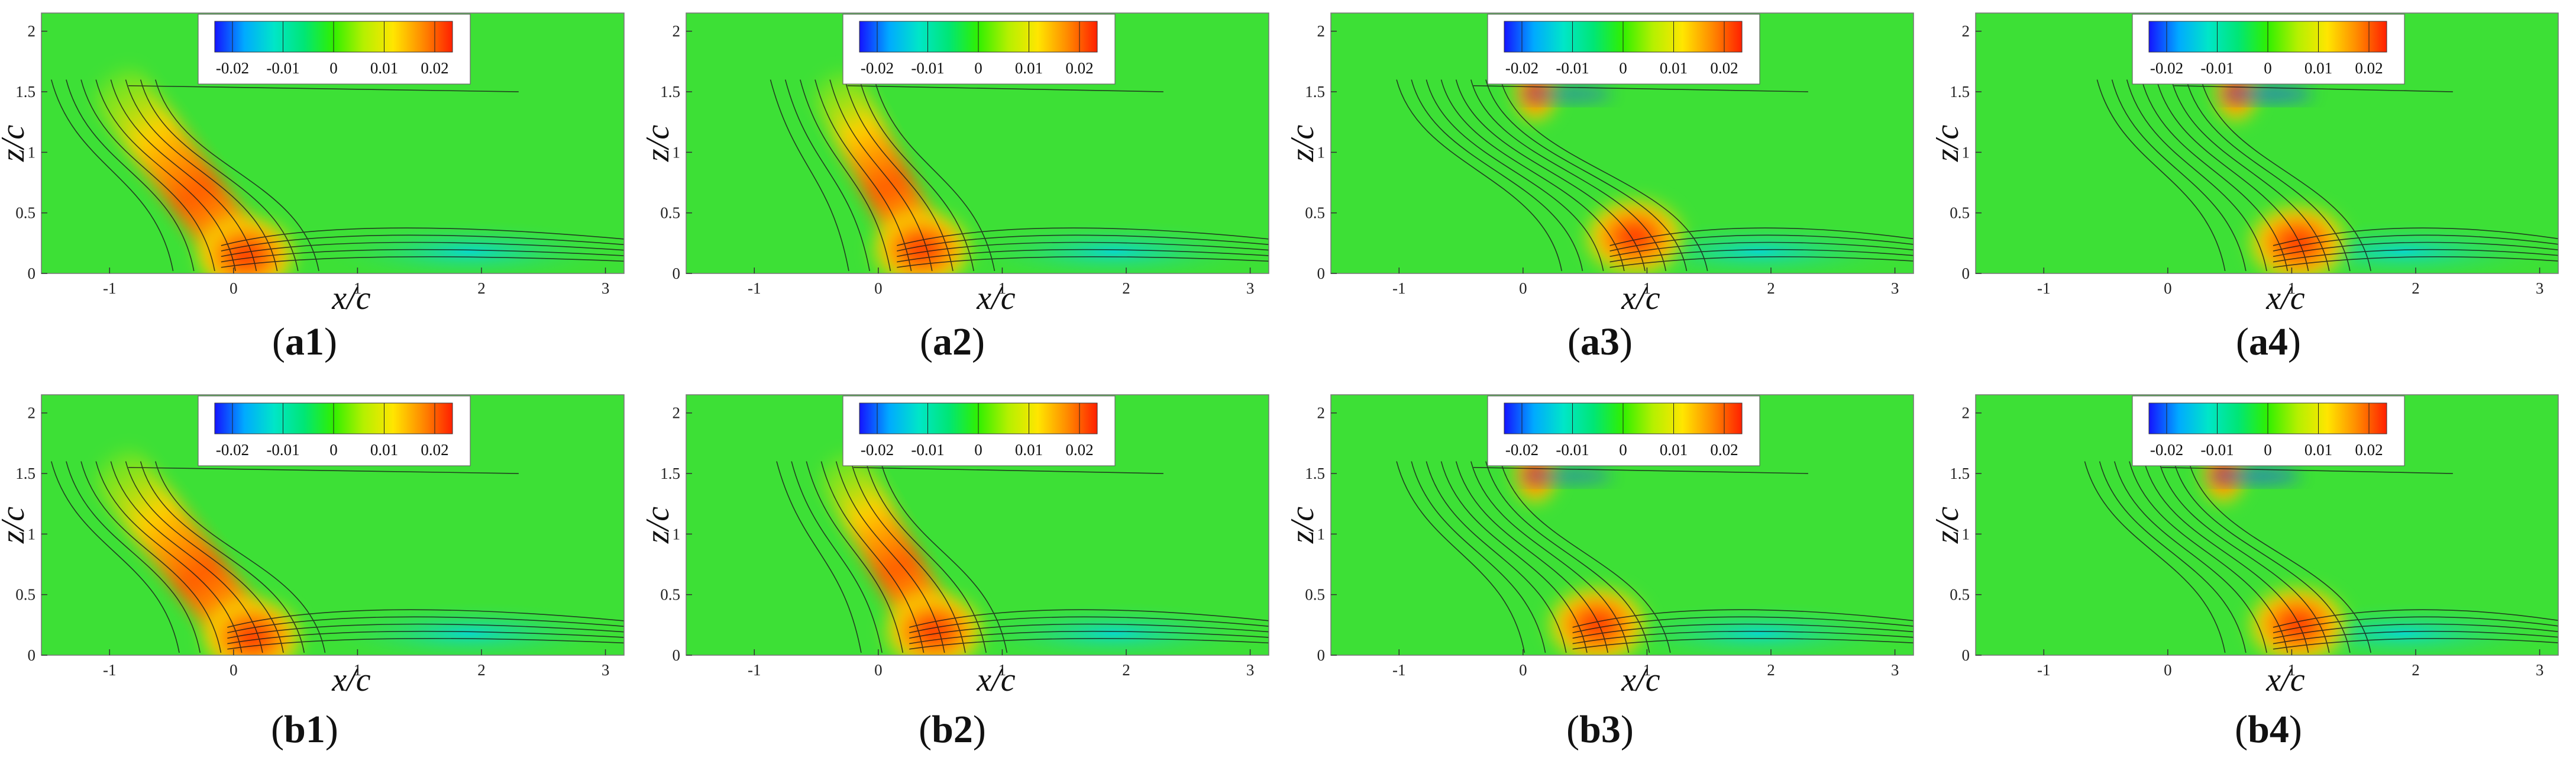  Describe the element at coordinates (1126, 288) in the screenshot. I see `x-tick-label: 2` at that location.